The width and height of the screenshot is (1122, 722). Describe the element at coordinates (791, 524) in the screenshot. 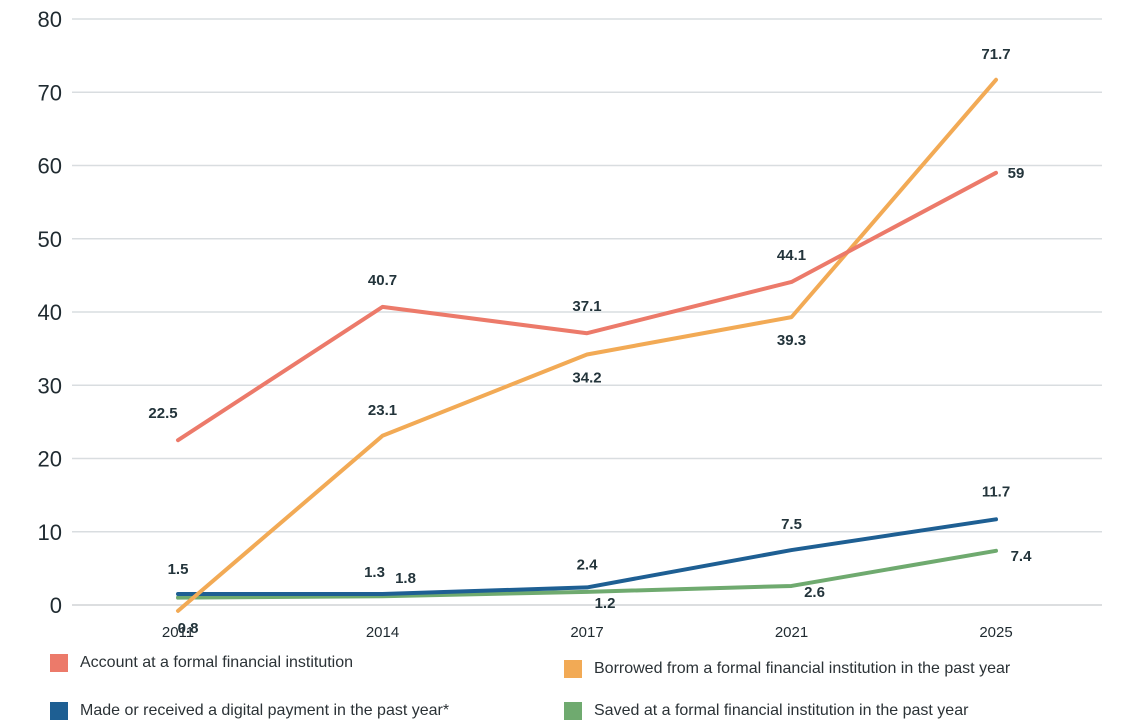

I see `data-label: 7.5` at that location.